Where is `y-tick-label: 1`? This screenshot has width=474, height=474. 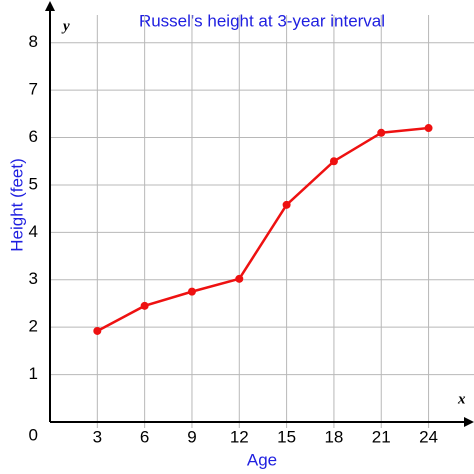 y-tick-label: 1 is located at coordinates (33, 373).